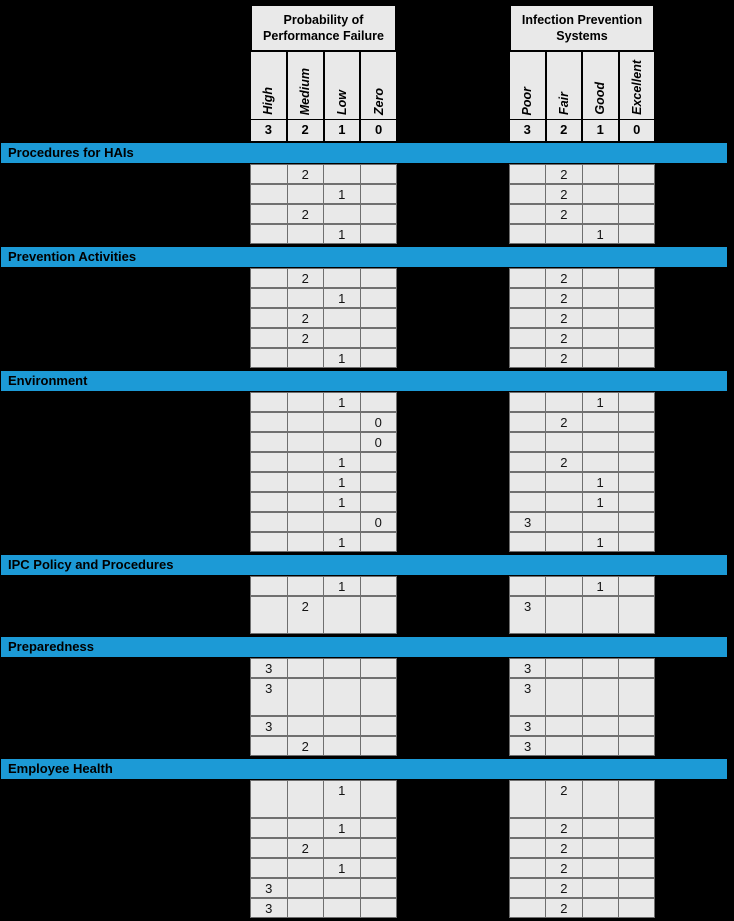 The image size is (734, 921). Describe the element at coordinates (378, 86) in the screenshot. I see `scale-column-label-cell: Zero` at that location.